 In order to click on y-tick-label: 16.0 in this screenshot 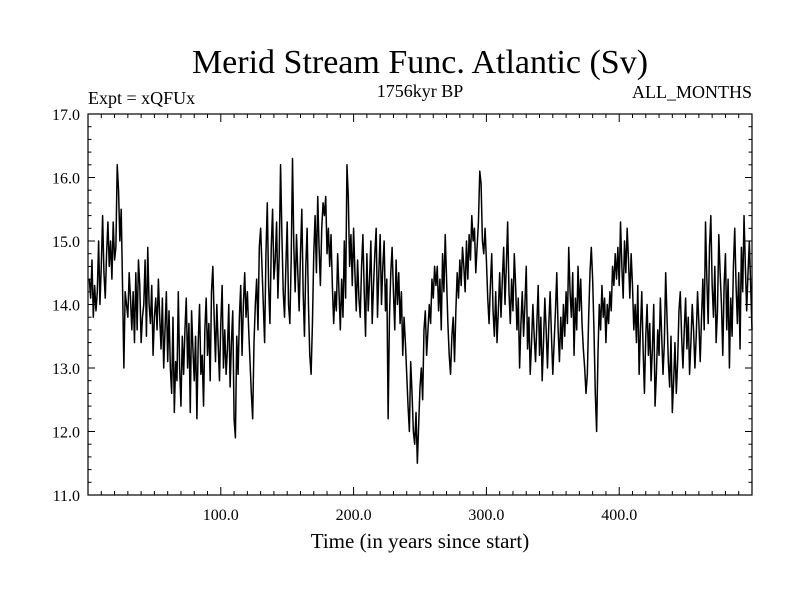, I will do `click(66, 179)`.